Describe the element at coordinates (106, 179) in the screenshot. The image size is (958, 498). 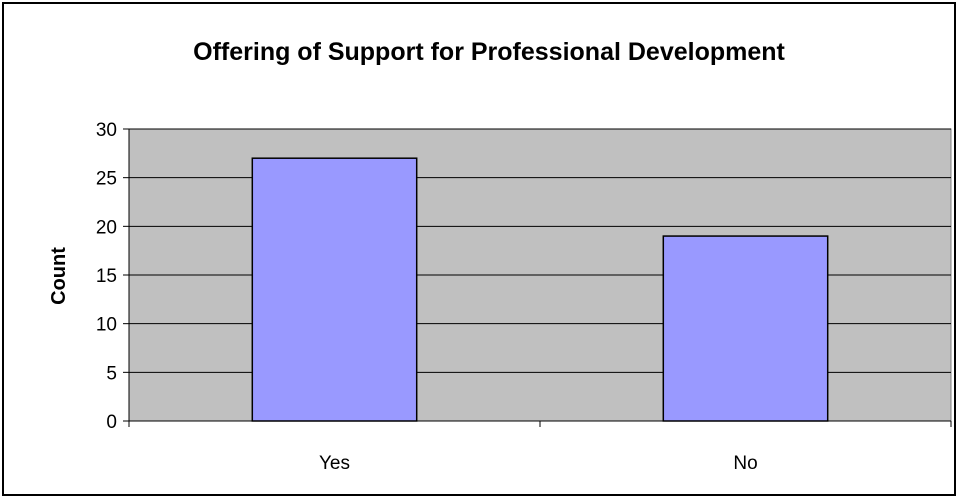
I see `y-tick-label: 25` at that location.